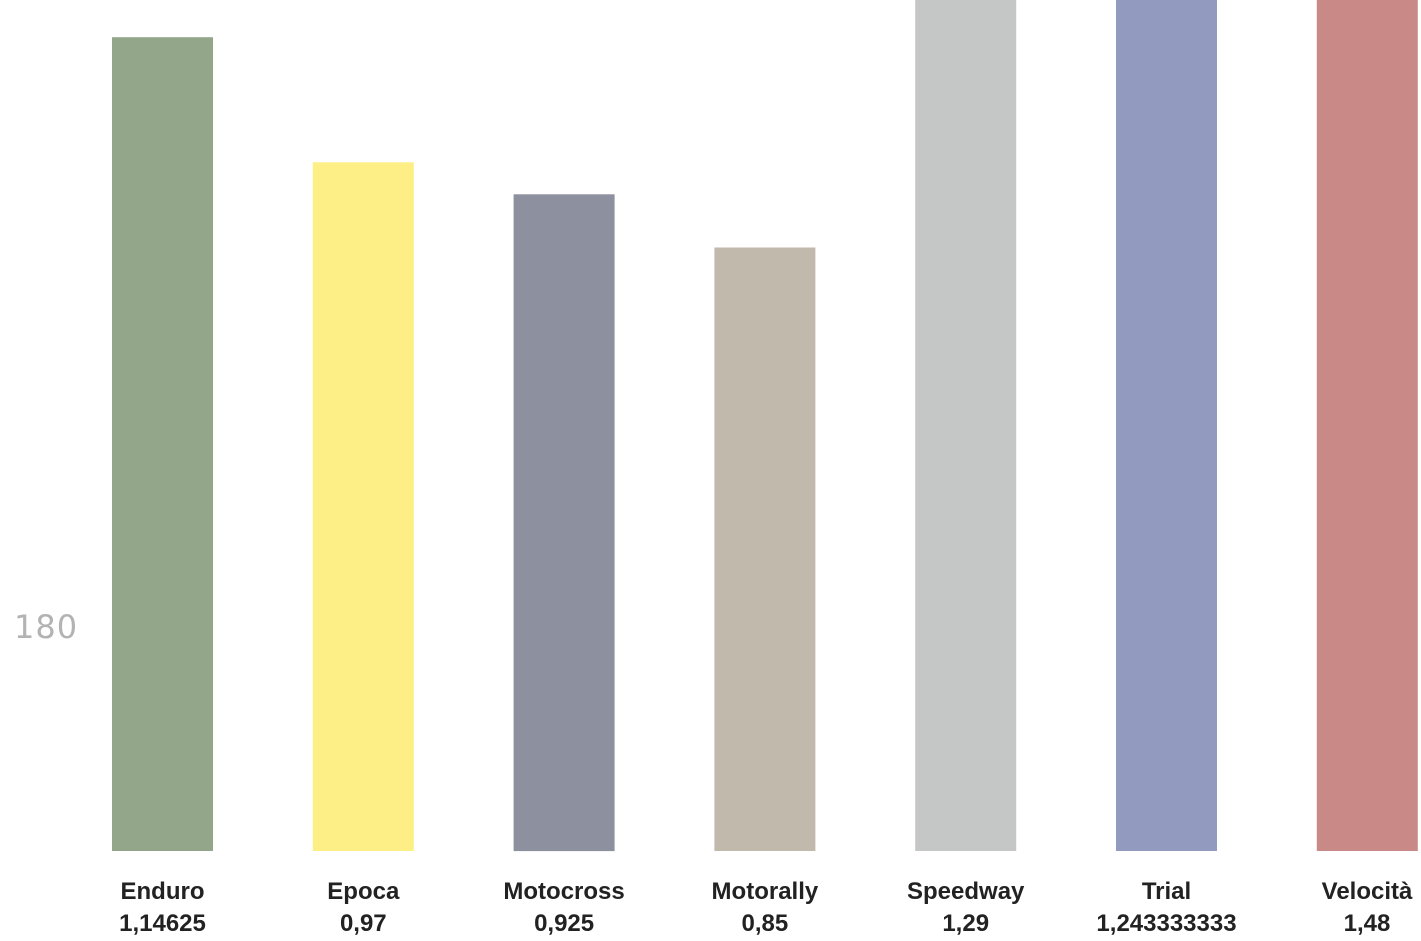 The height and width of the screenshot is (941, 1421). What do you see at coordinates (966, 426) in the screenshot?
I see `bar-speedway` at bounding box center [966, 426].